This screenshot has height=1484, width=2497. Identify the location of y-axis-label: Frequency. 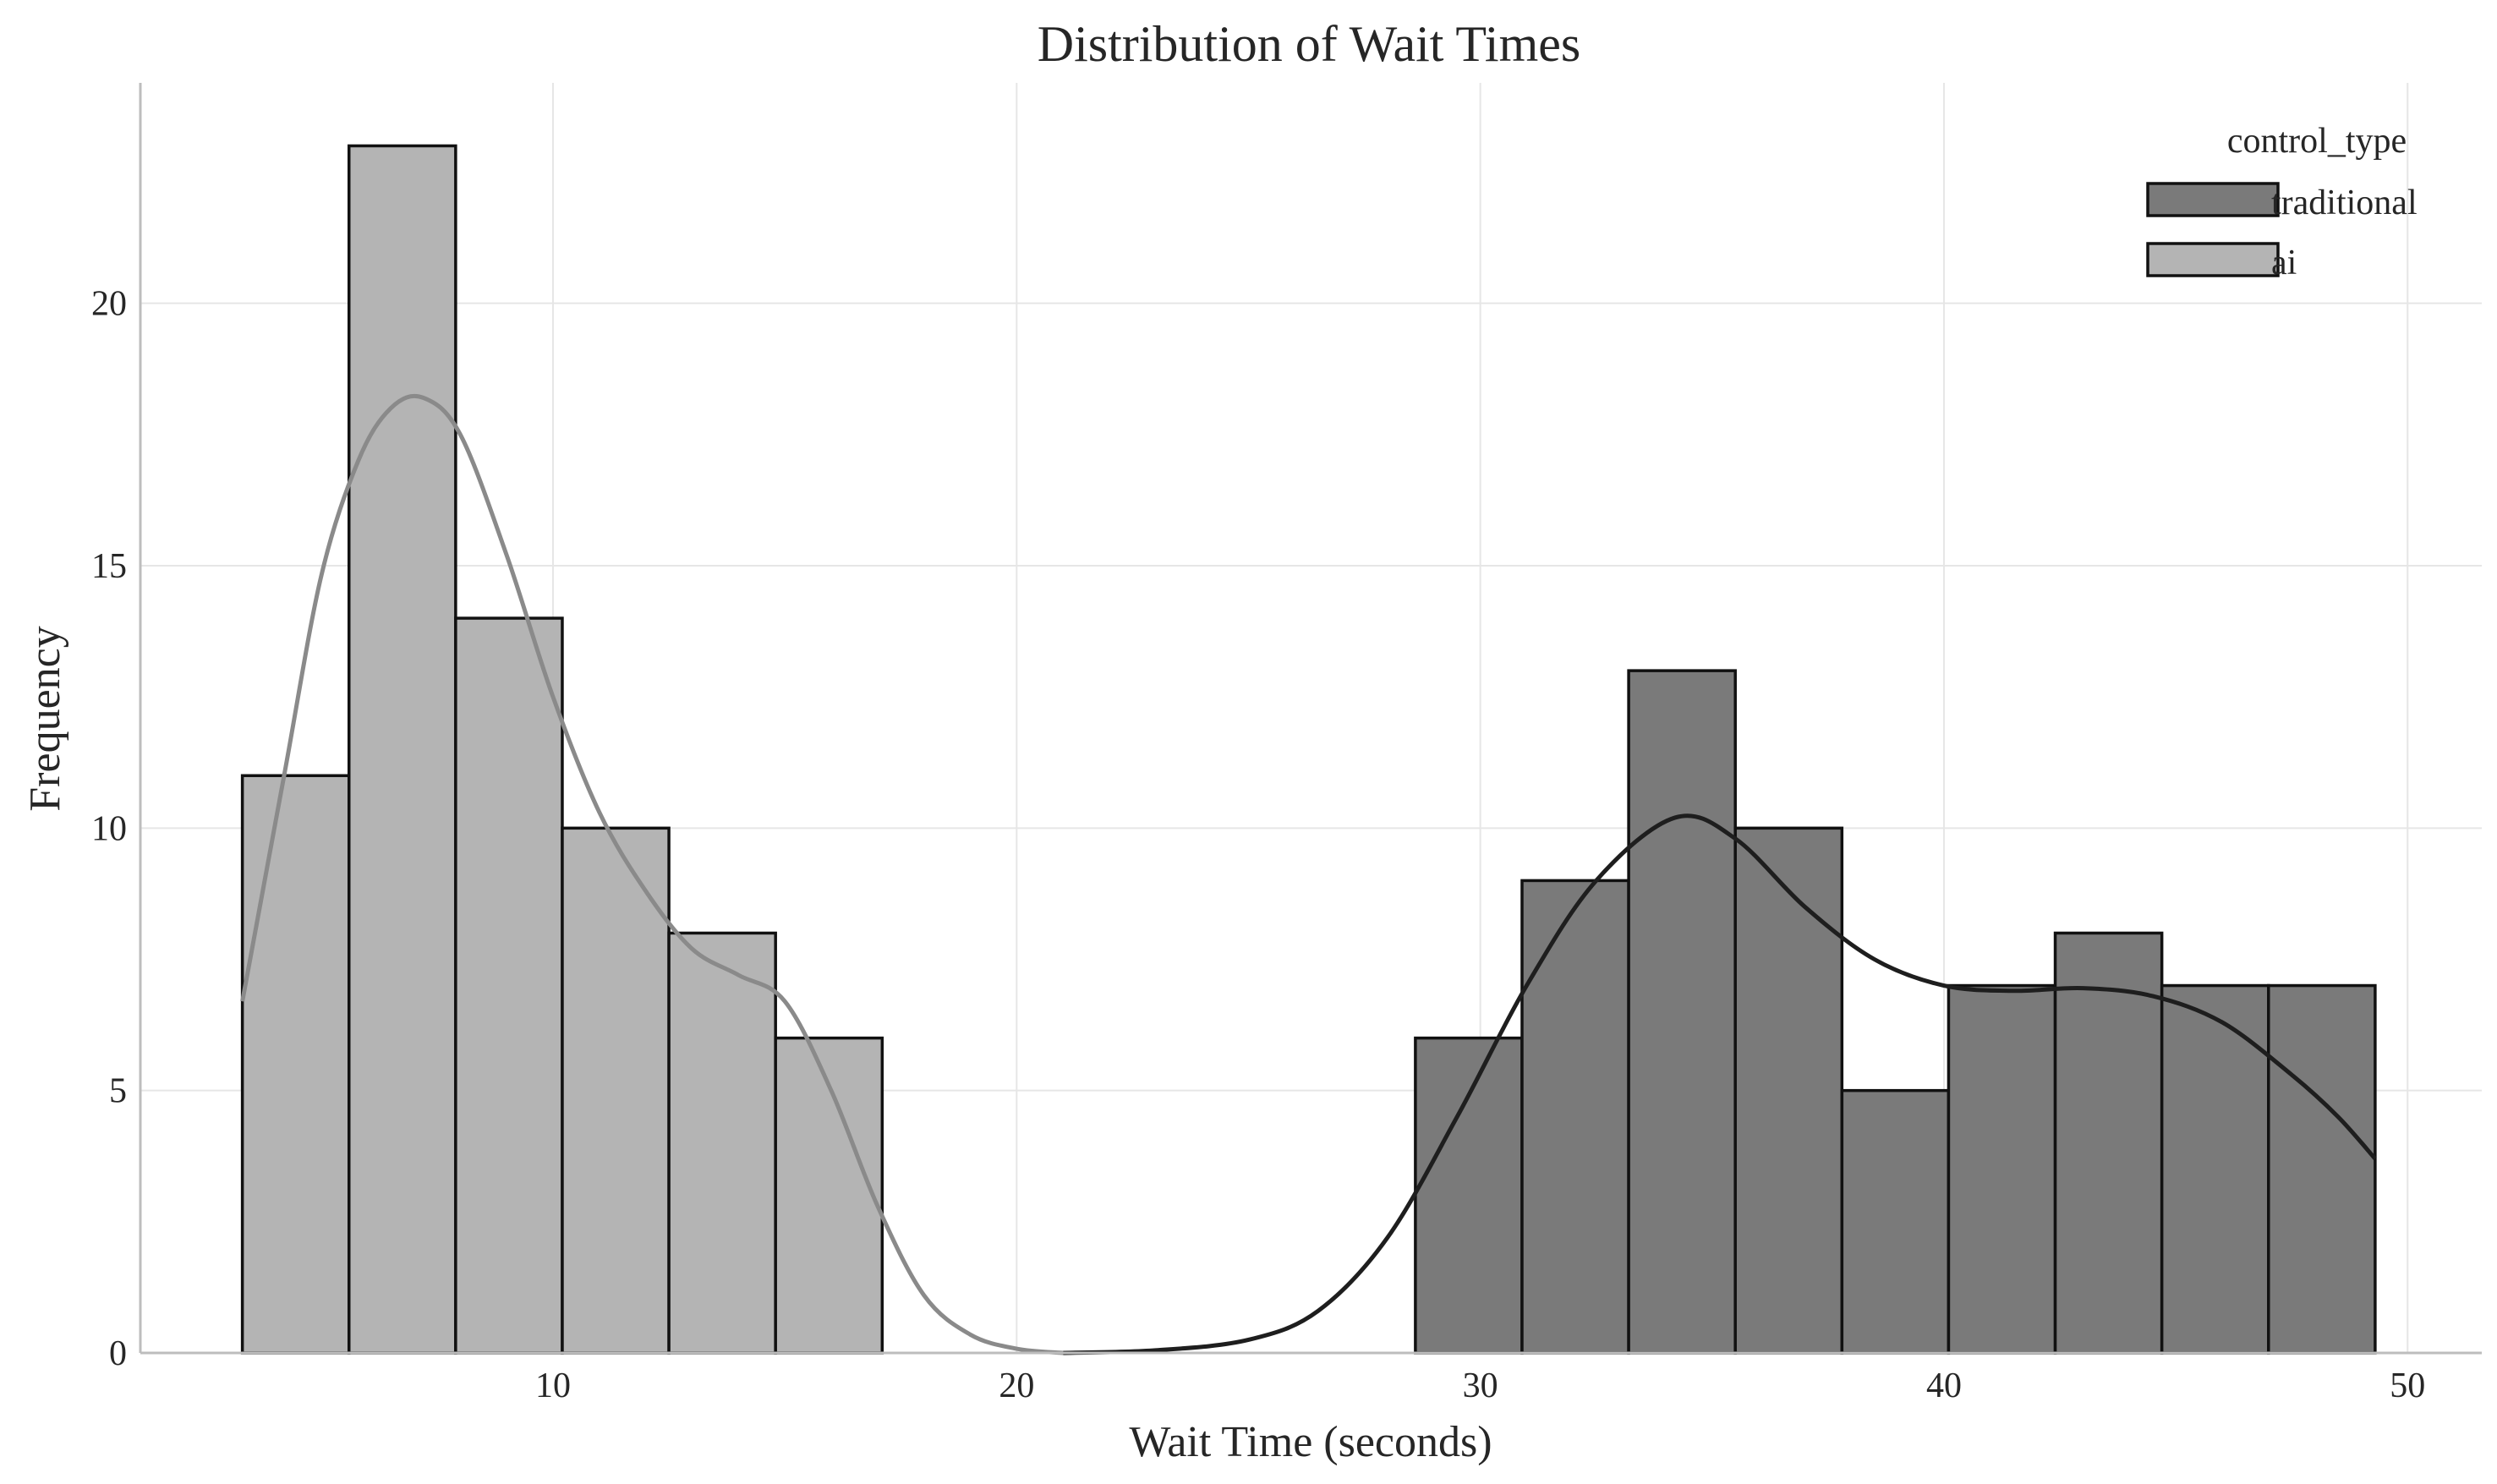
(45, 718).